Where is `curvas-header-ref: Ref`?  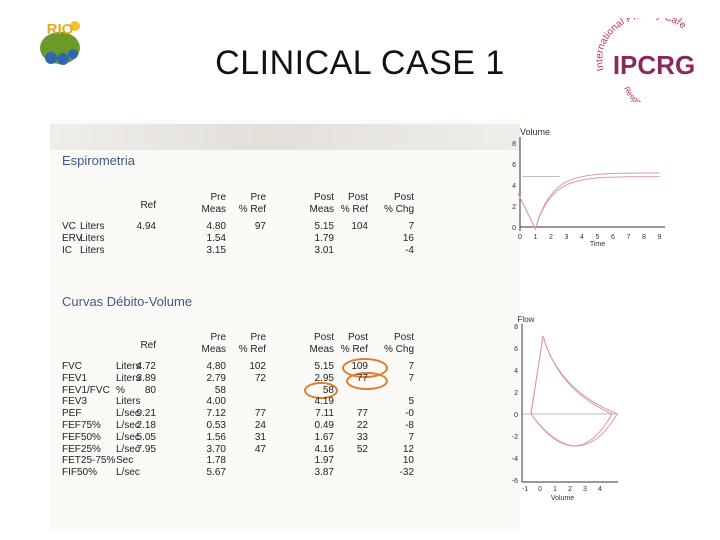 curvas-header-ref: Ref is located at coordinates (148, 345).